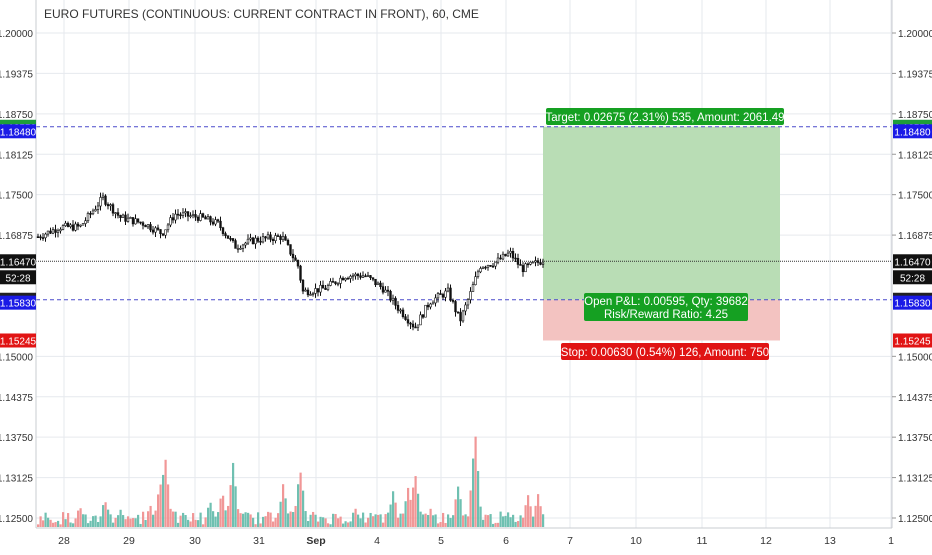 The height and width of the screenshot is (555, 932). I want to click on x-tick-label: 31, so click(259, 541).